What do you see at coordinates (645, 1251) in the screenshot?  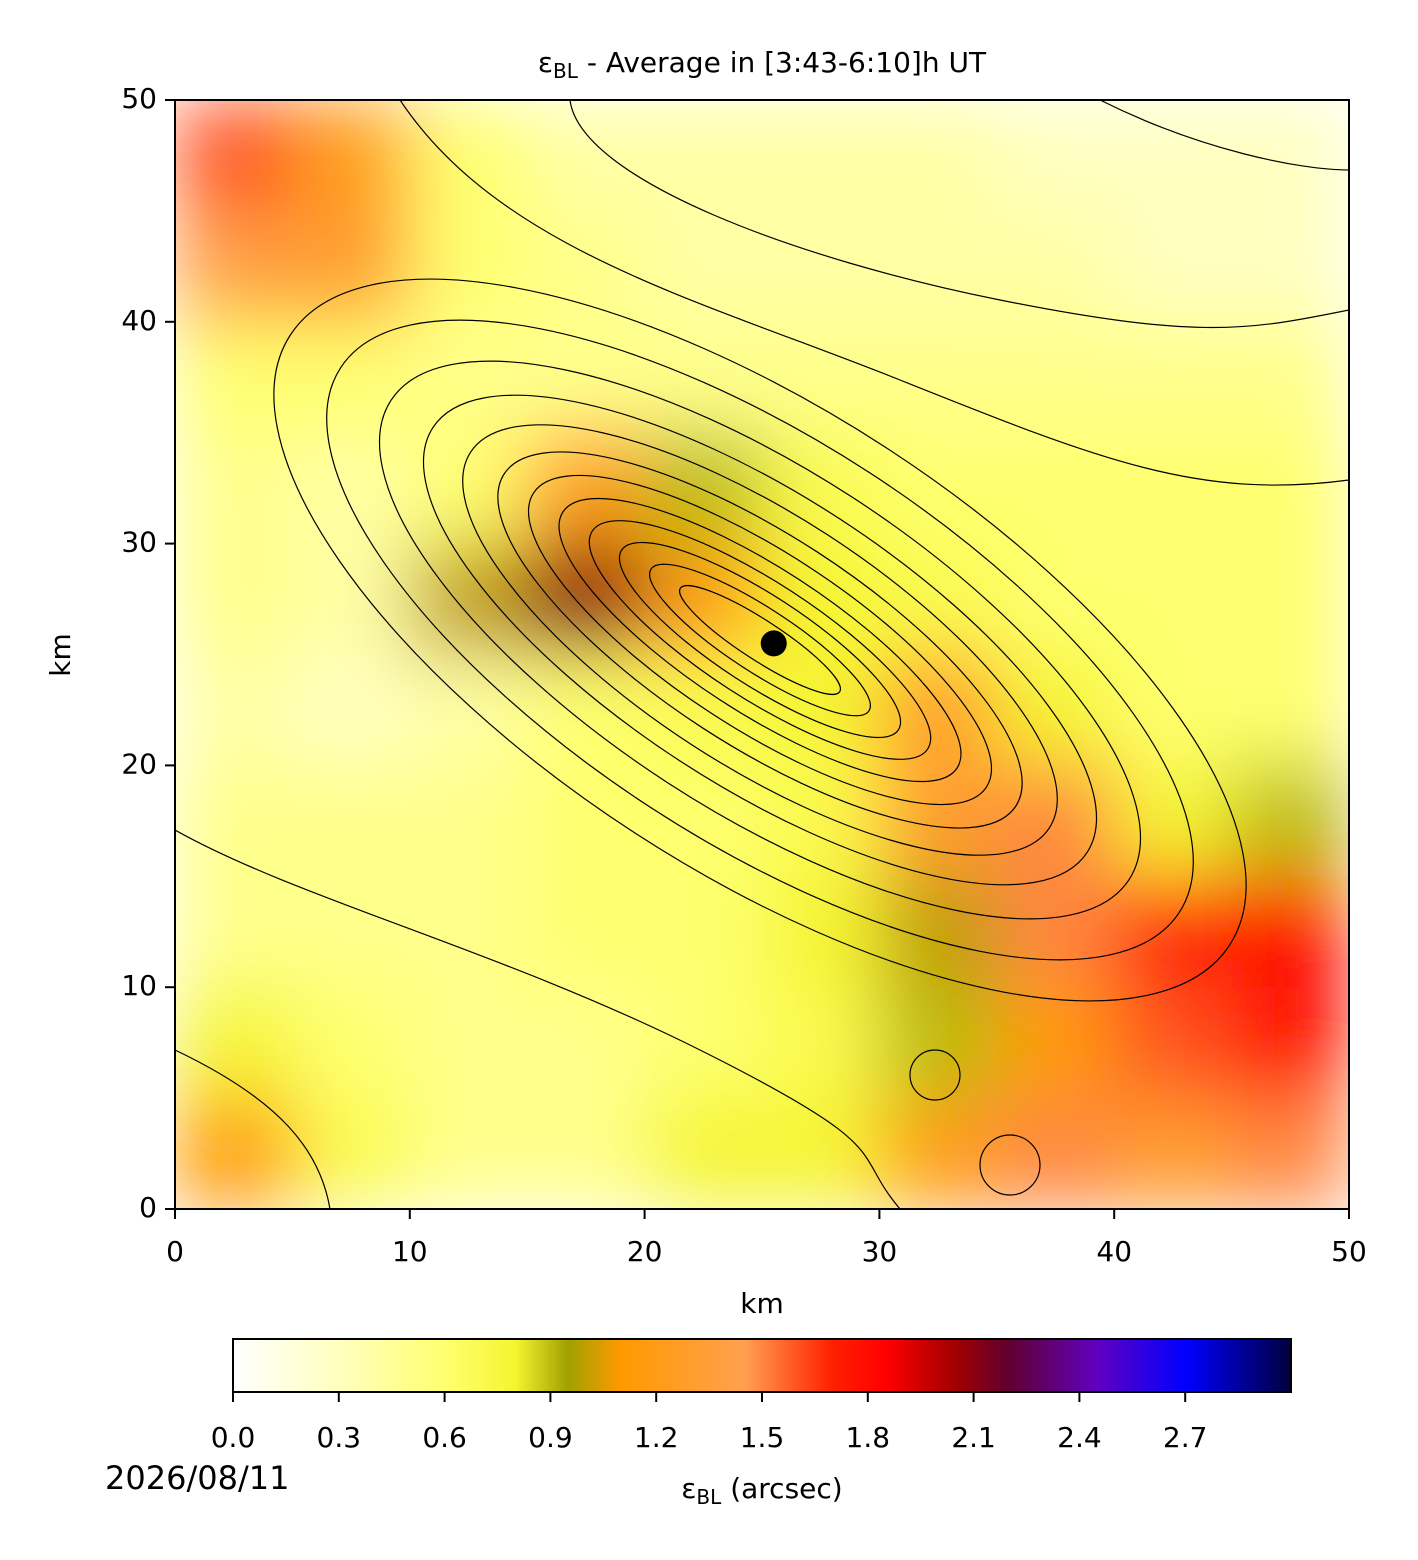 I see `x-tick-label: 20` at bounding box center [645, 1251].